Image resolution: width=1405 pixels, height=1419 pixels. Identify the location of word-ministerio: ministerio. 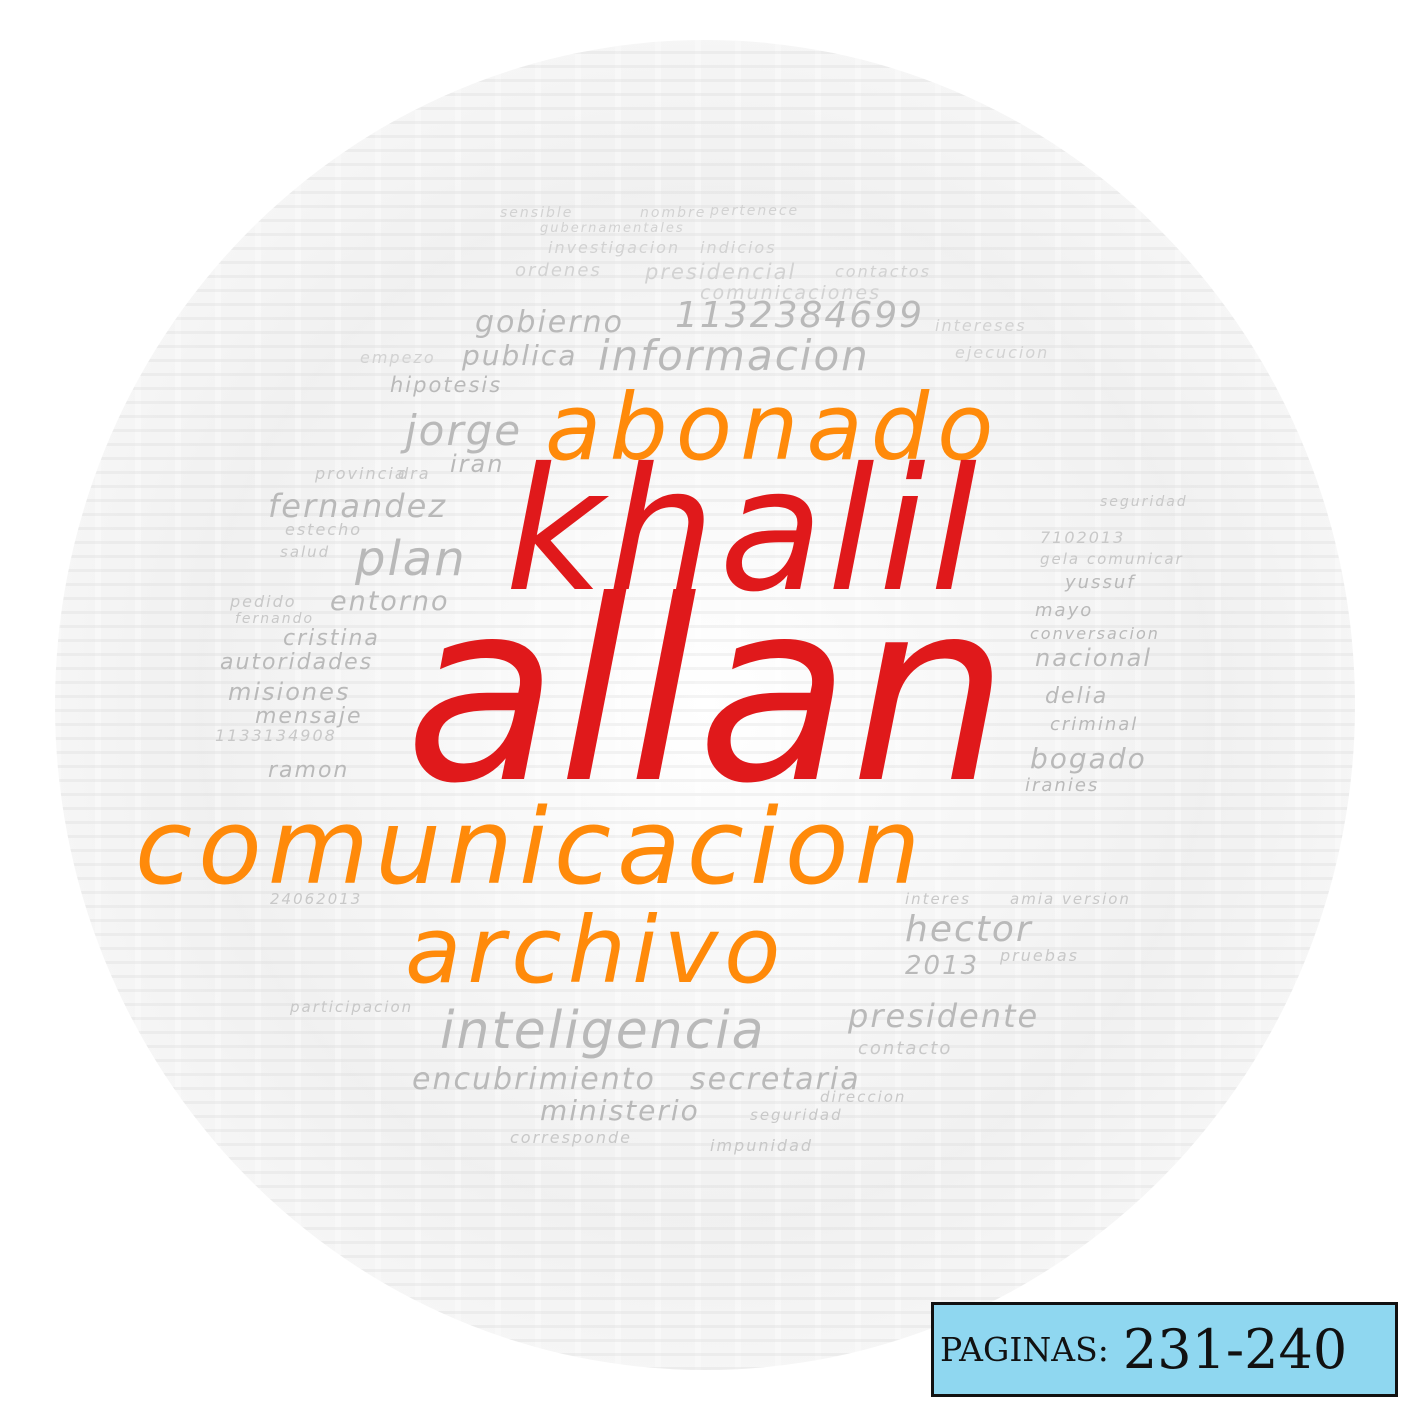
(620, 1110).